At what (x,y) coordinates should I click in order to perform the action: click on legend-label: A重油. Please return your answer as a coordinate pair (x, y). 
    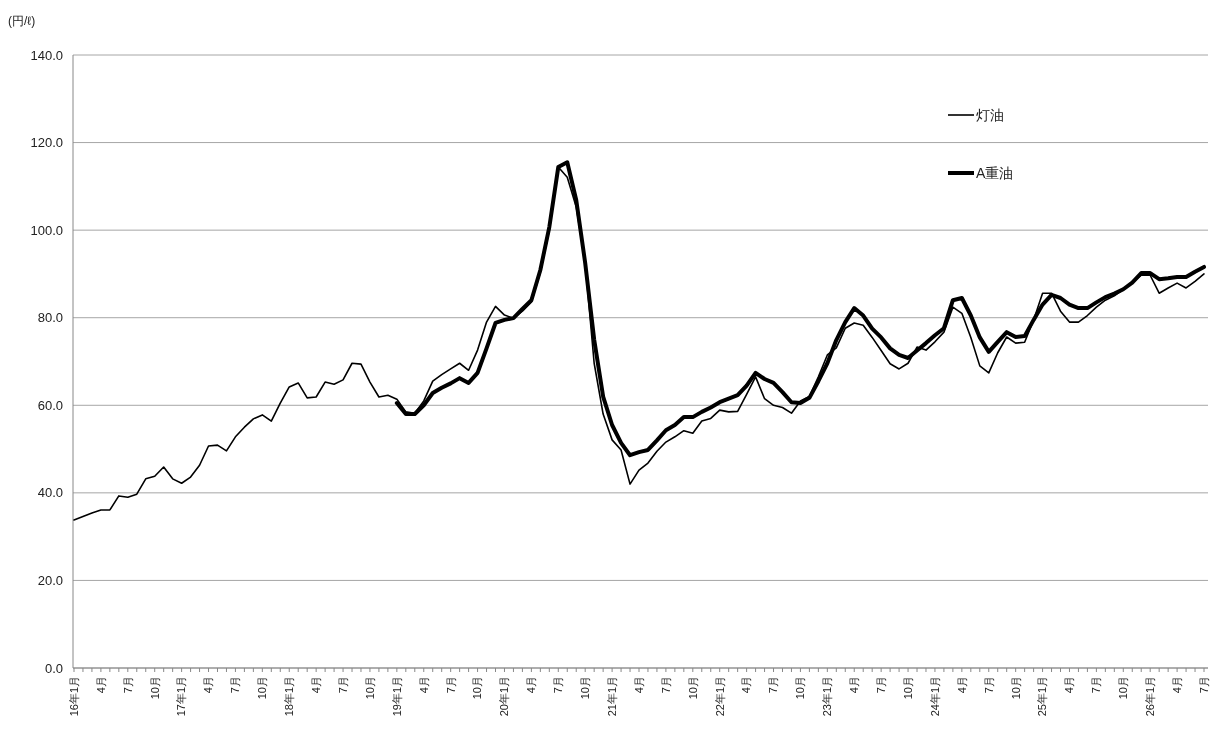
    Looking at the image, I should click on (995, 172).